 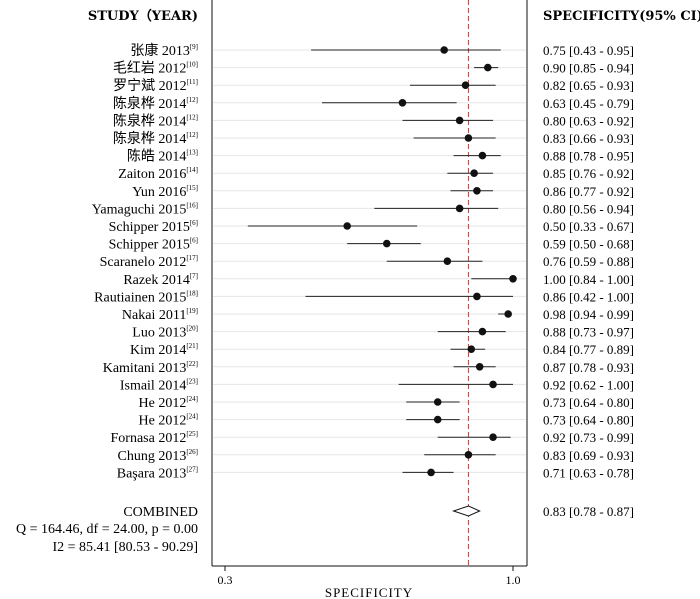 What do you see at coordinates (588, 244) in the screenshot?
I see `estimate-text: 0.59 [0.50 - 0.68]` at bounding box center [588, 244].